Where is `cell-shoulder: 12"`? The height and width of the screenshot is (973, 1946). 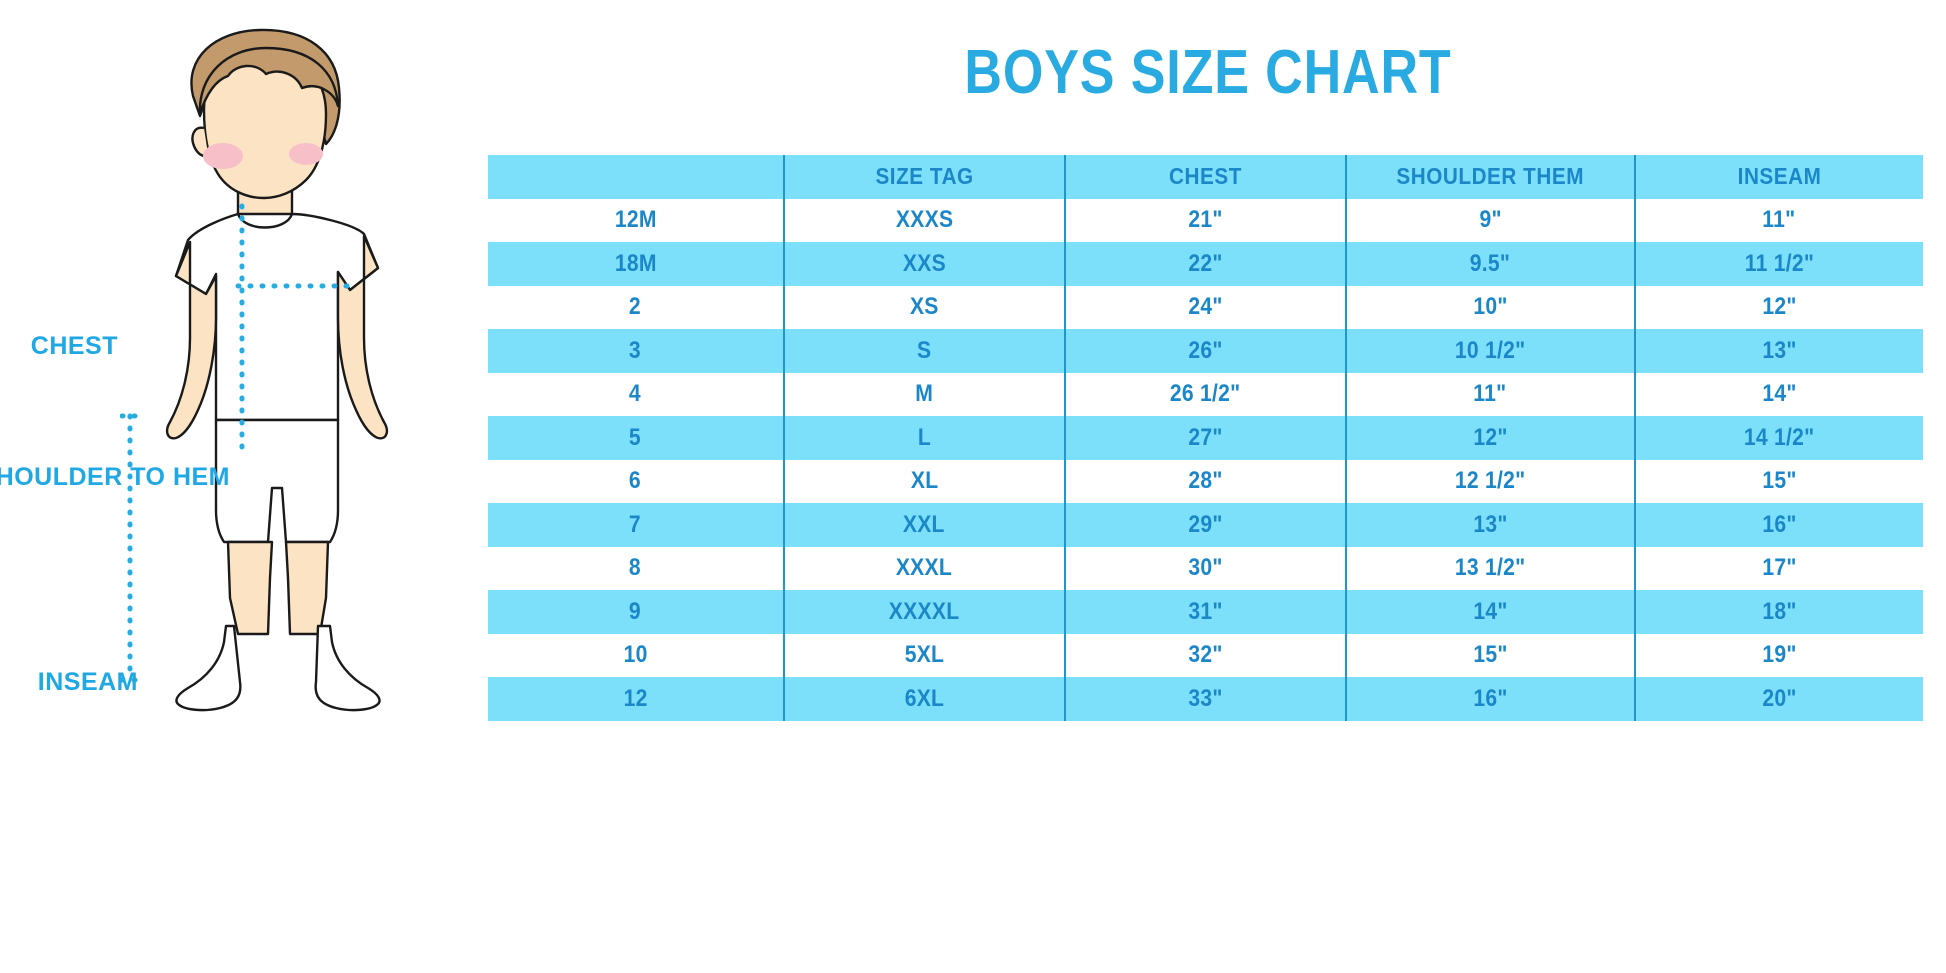 cell-shoulder: 12" is located at coordinates (1490, 438).